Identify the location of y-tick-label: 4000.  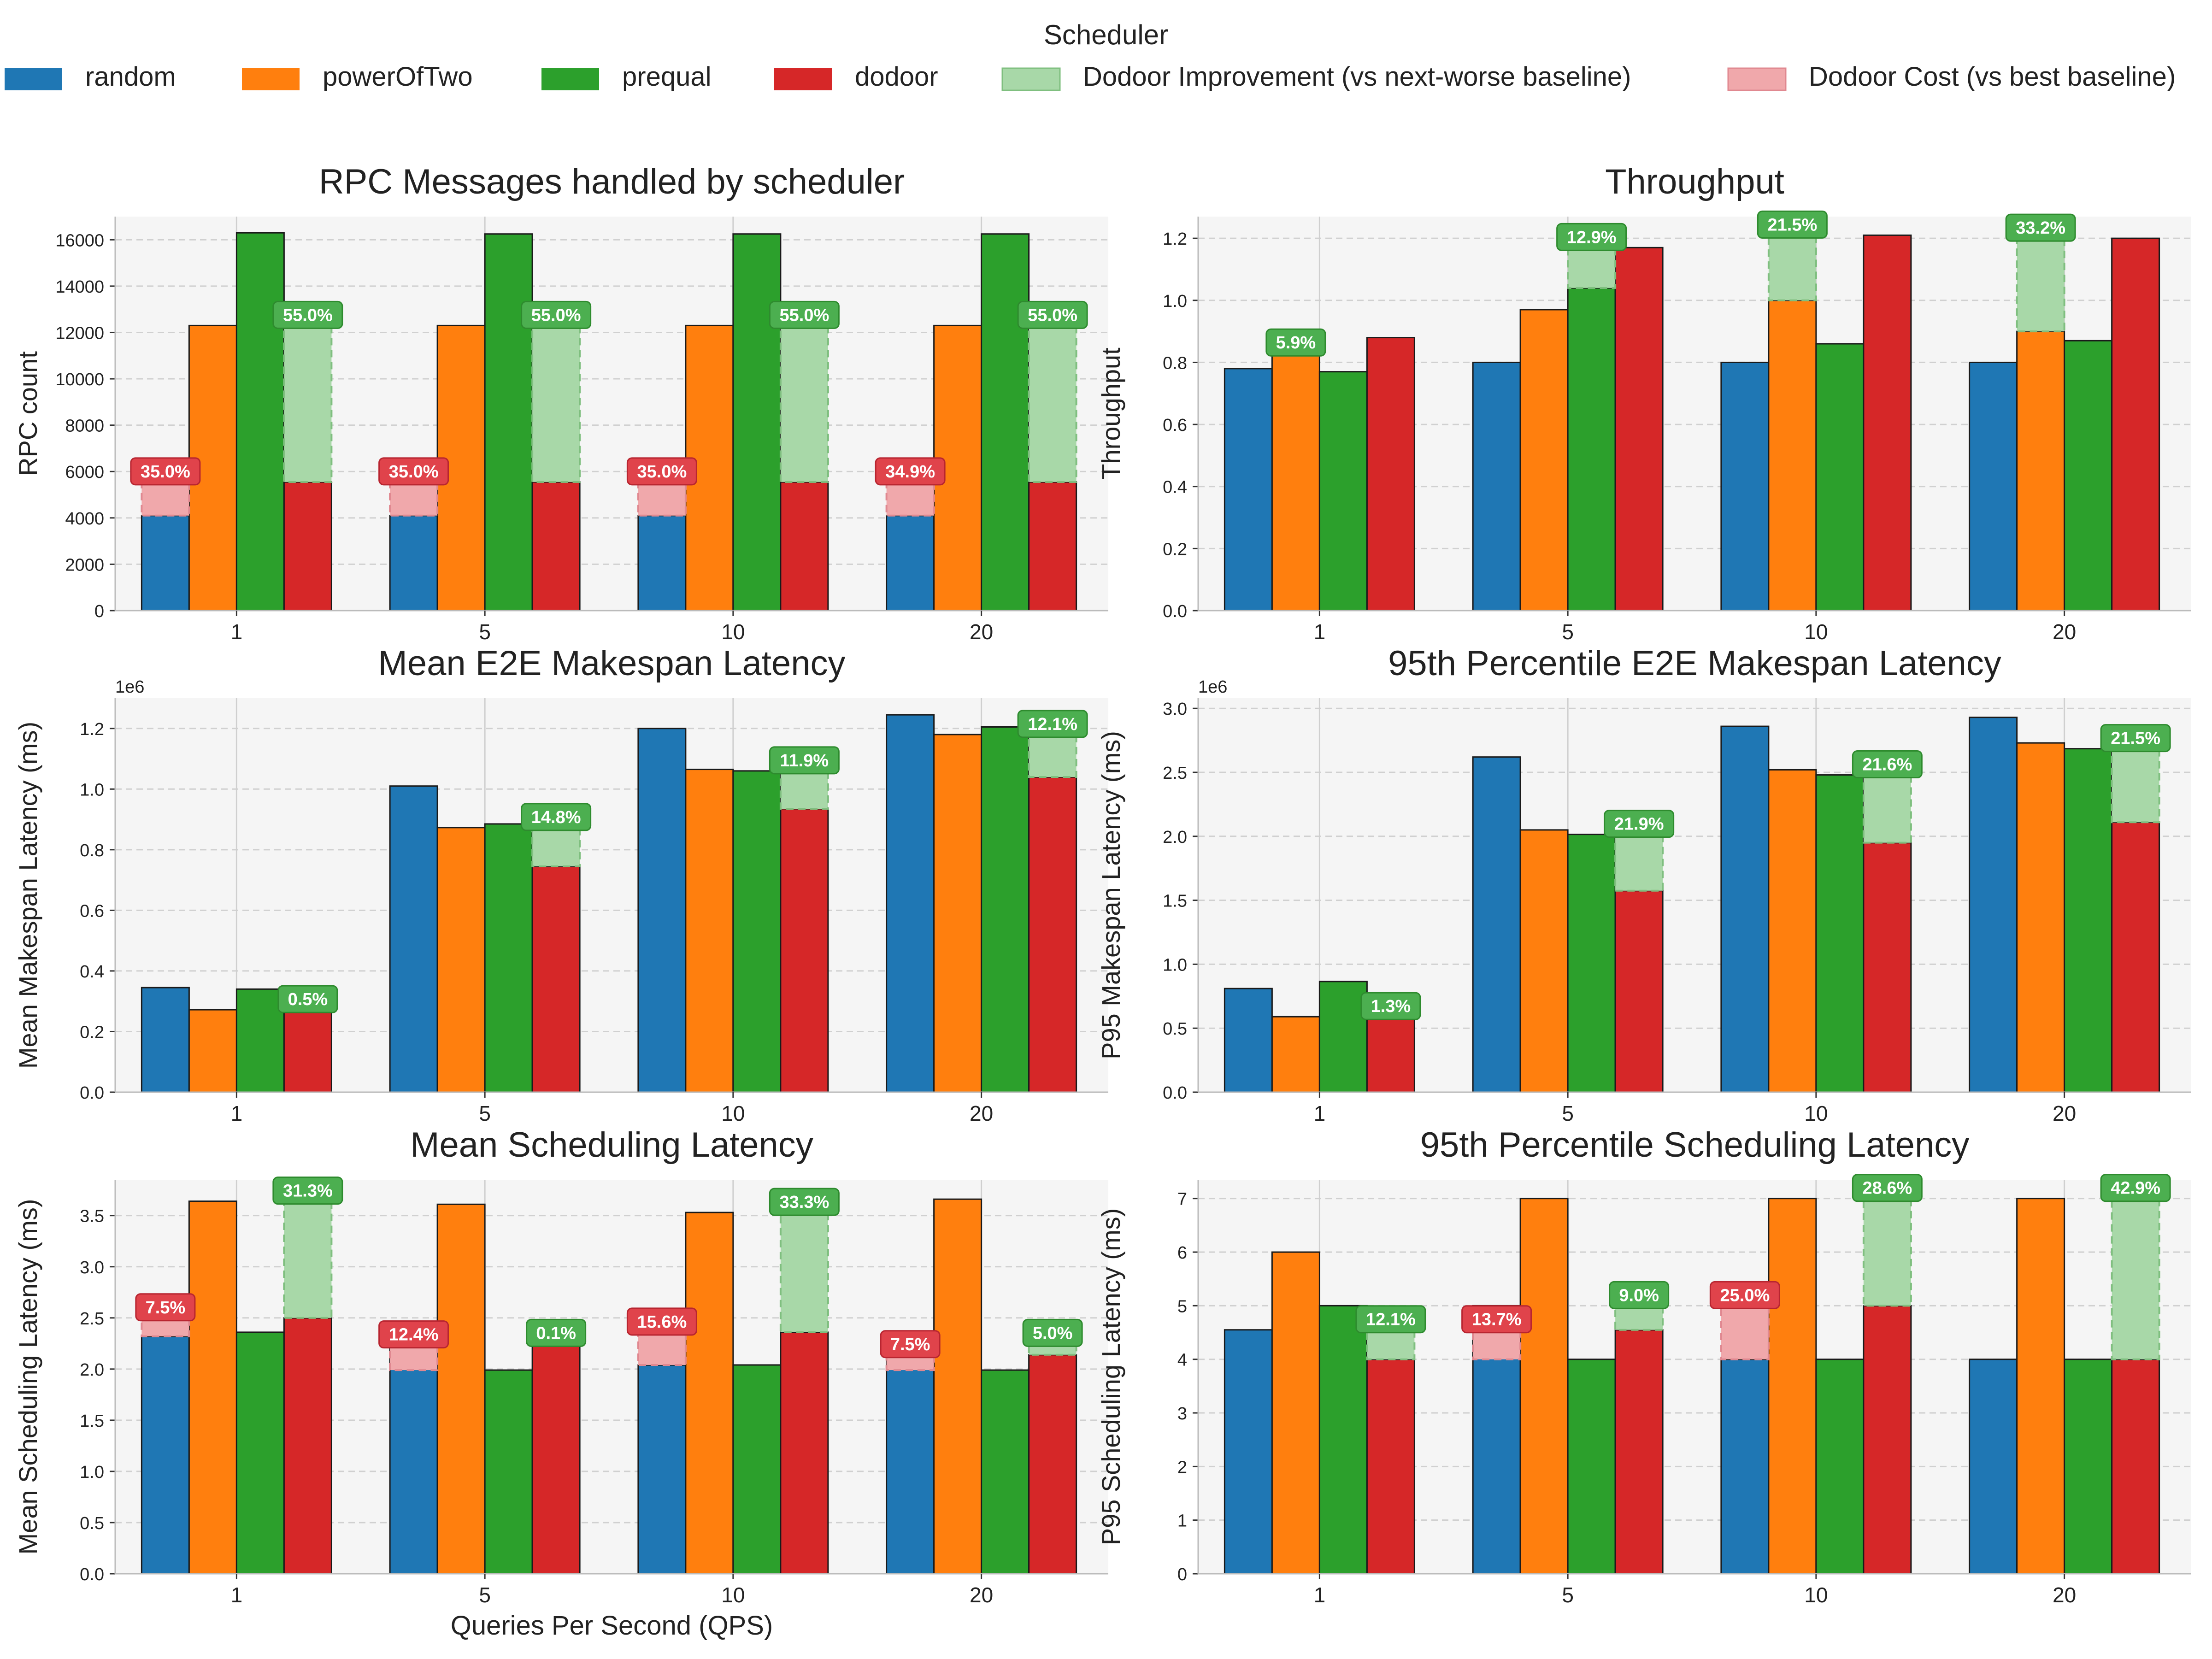
(84, 519).